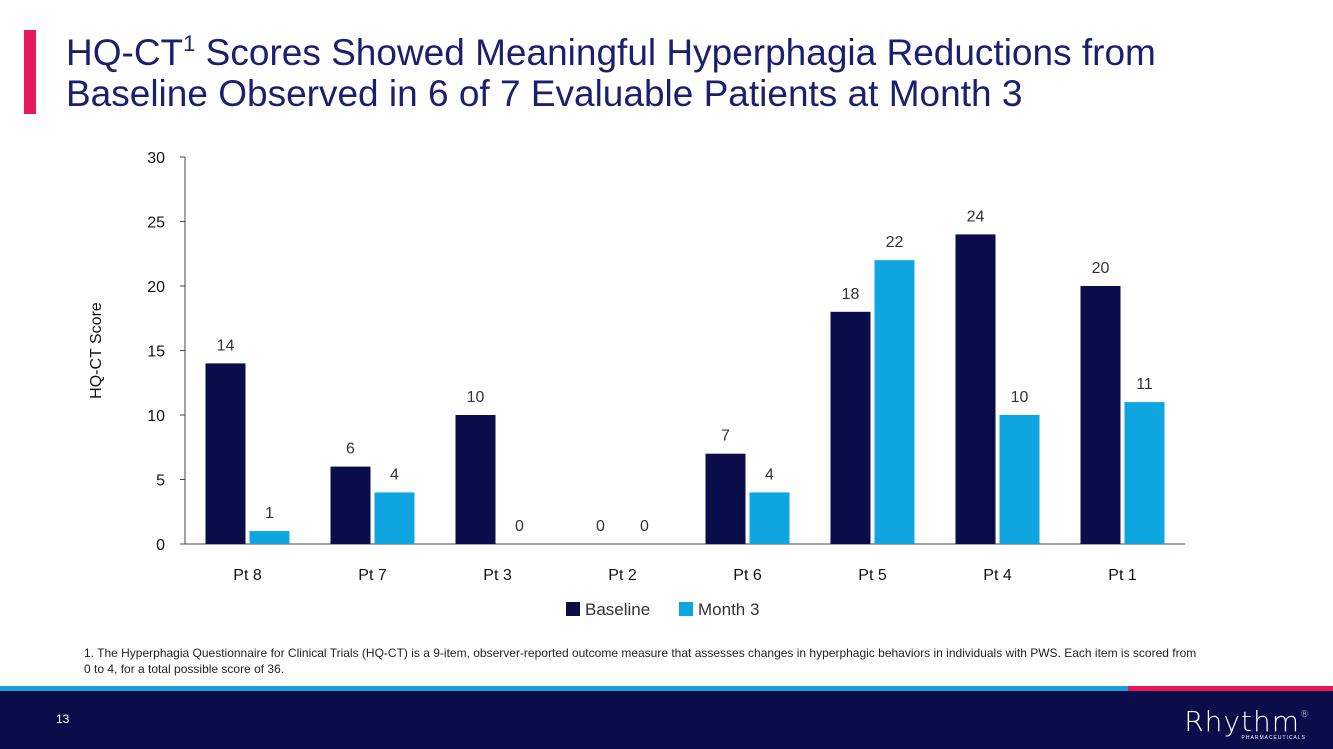  What do you see at coordinates (1101, 268) in the screenshot?
I see `data-label-baseline: 20` at bounding box center [1101, 268].